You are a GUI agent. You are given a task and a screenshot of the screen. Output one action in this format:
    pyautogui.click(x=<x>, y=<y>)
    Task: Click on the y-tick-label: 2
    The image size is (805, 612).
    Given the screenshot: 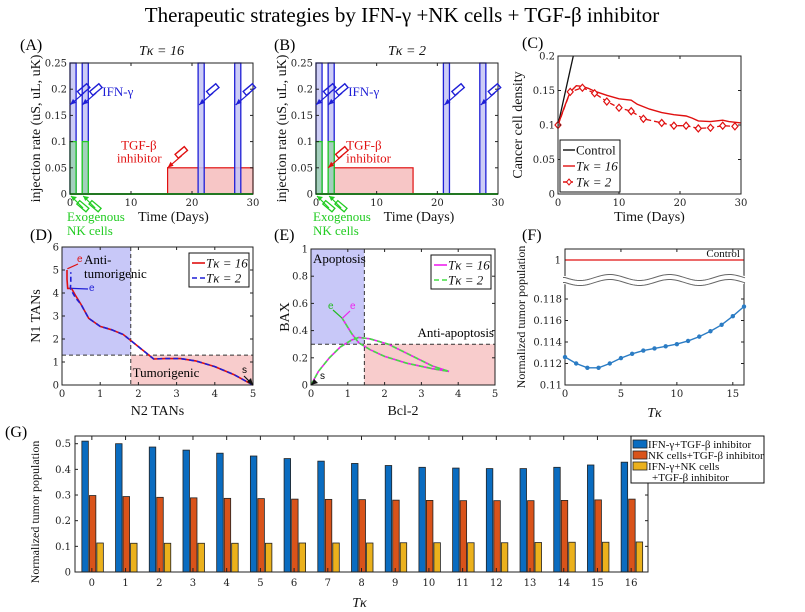 What is the action you would take?
    pyautogui.click(x=56, y=340)
    